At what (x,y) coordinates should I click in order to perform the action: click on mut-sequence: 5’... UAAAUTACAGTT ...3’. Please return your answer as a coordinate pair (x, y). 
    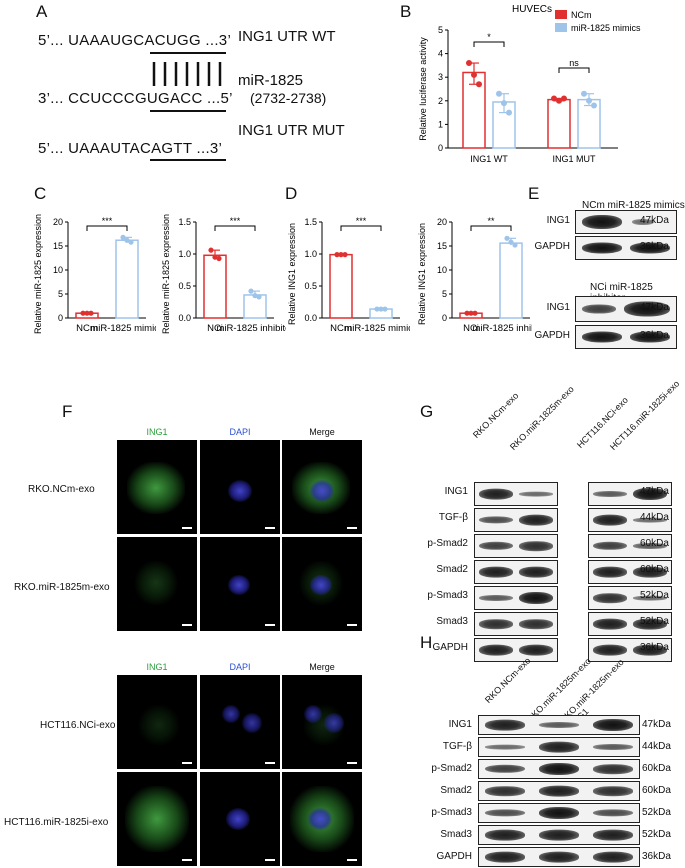
    Looking at the image, I should click on (130, 148).